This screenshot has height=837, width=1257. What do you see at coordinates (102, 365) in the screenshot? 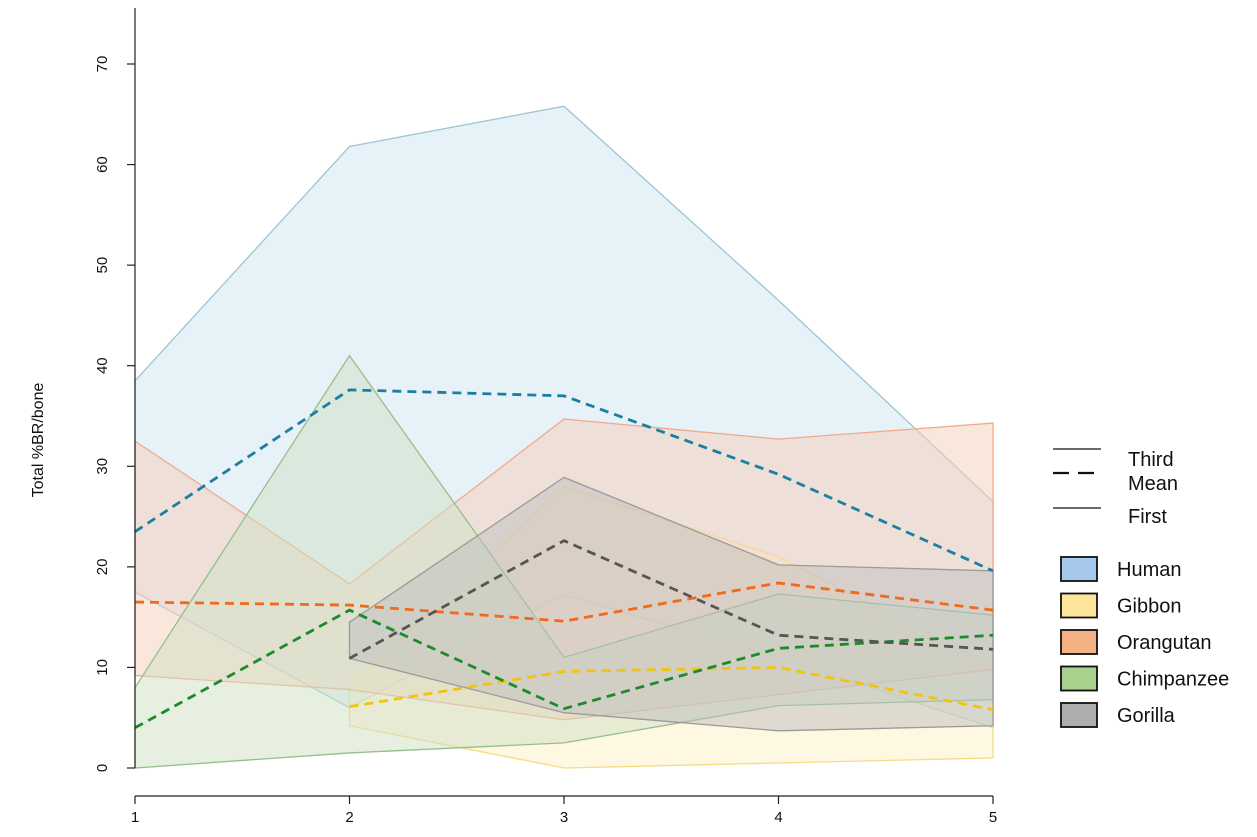
I see `y-tick-label: 40` at bounding box center [102, 365].